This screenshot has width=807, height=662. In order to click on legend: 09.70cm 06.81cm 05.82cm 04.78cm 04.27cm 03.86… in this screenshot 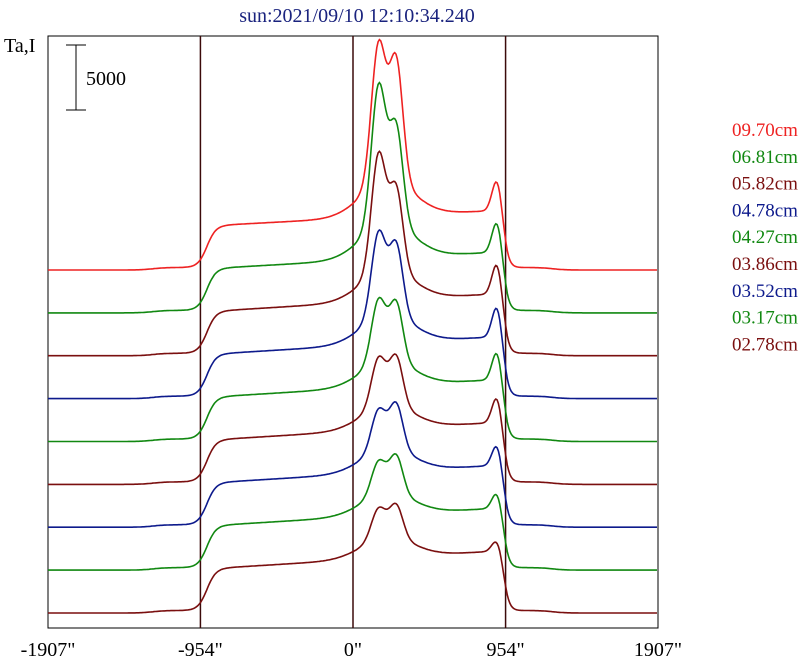, I will do `click(765, 237)`.